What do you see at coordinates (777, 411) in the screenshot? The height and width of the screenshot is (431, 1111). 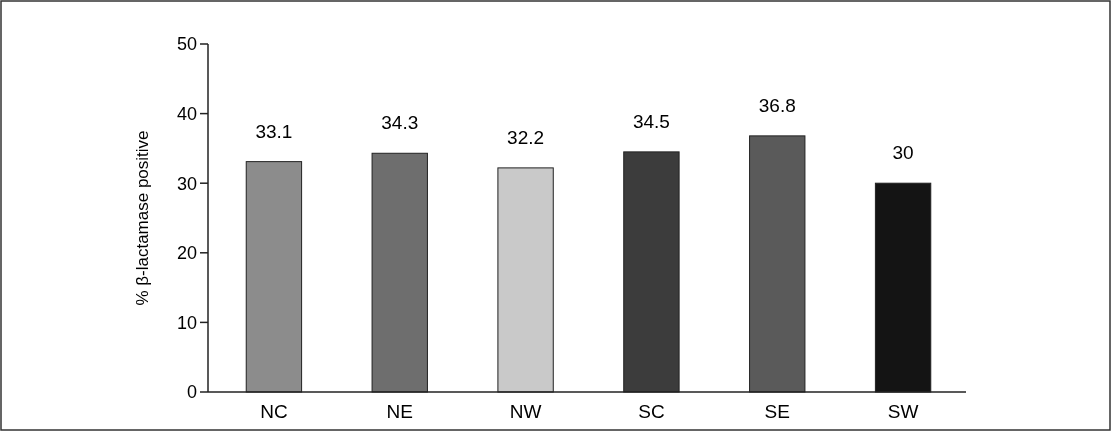 I see `x-tick-label: SE` at bounding box center [777, 411].